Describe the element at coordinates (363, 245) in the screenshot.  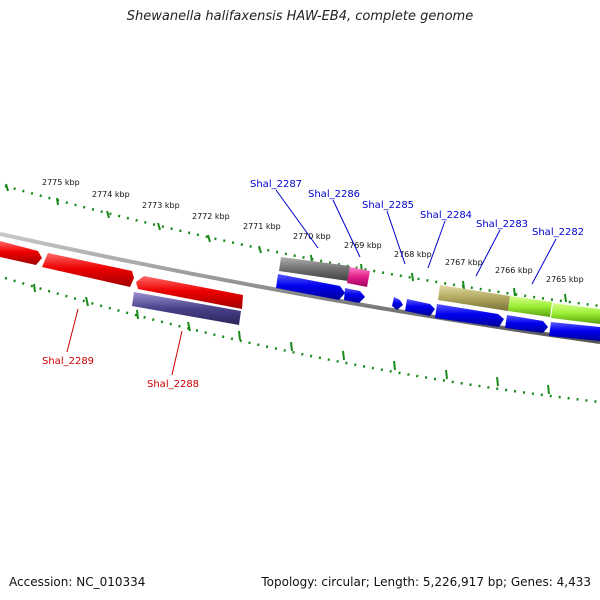
I see `kbp-label: 2769 kbp` at that location.